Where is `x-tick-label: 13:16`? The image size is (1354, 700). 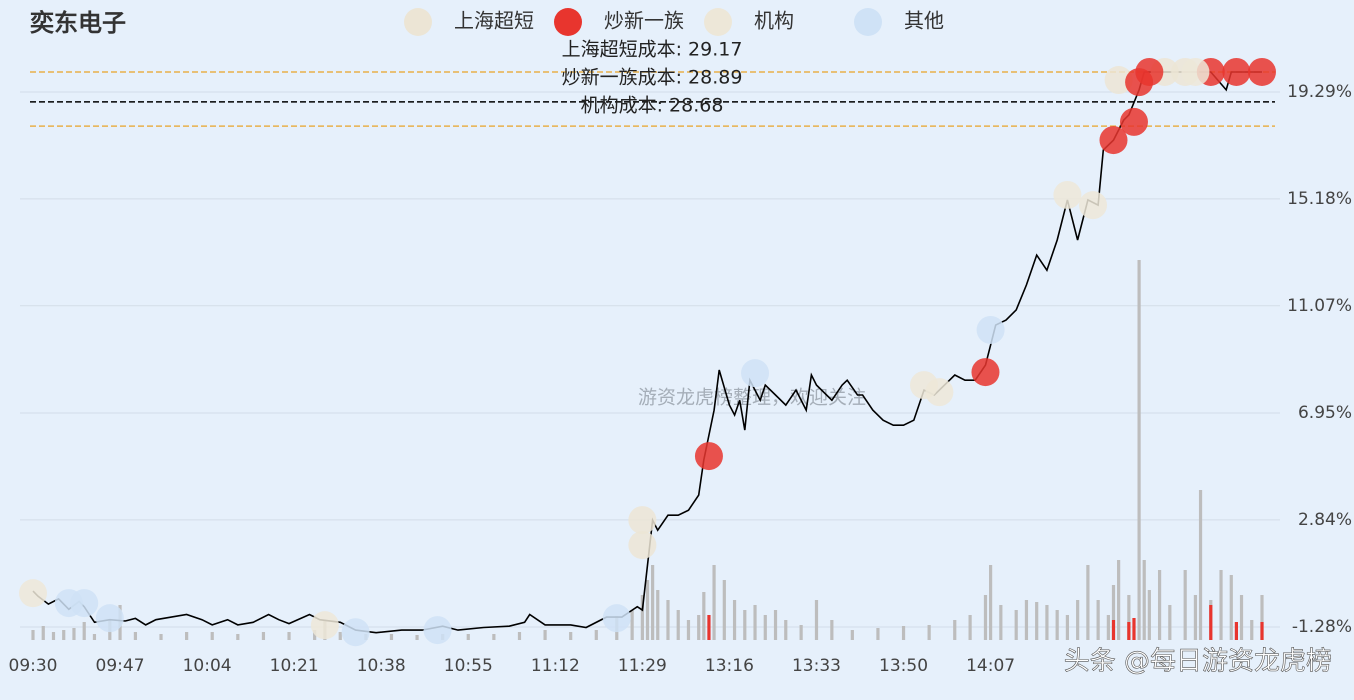
x-tick-label: 13:16 is located at coordinates (729, 666).